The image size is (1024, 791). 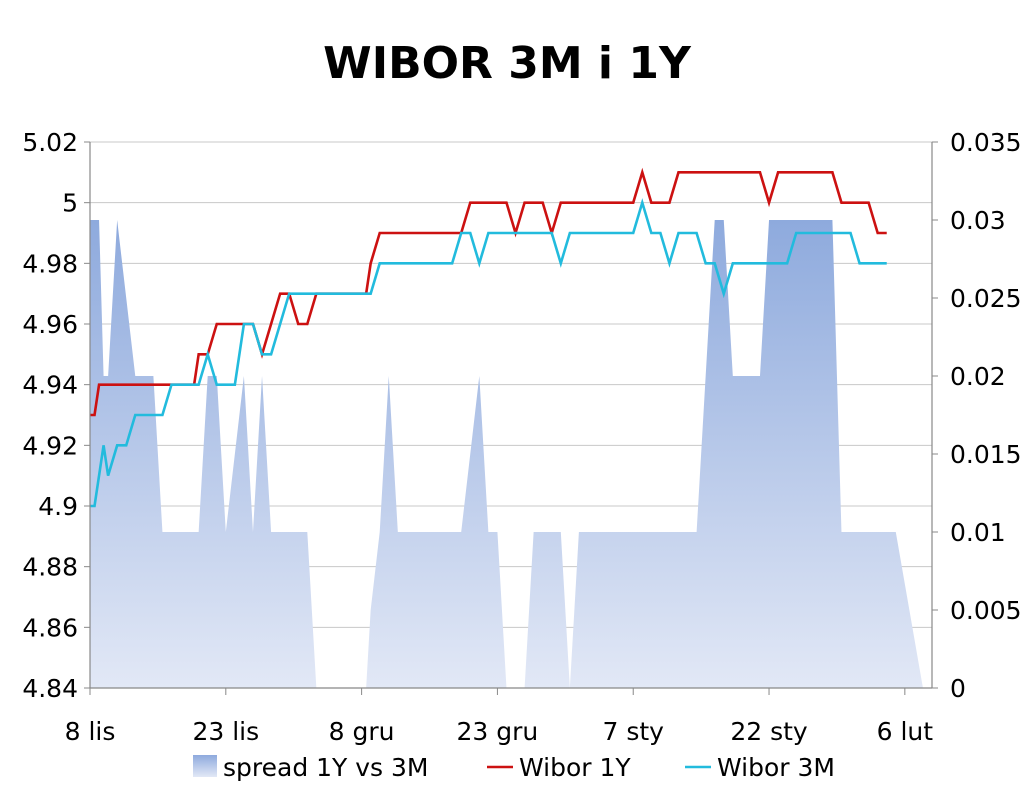 I want to click on y-right-tick-label: 0.035, so click(x=986, y=142).